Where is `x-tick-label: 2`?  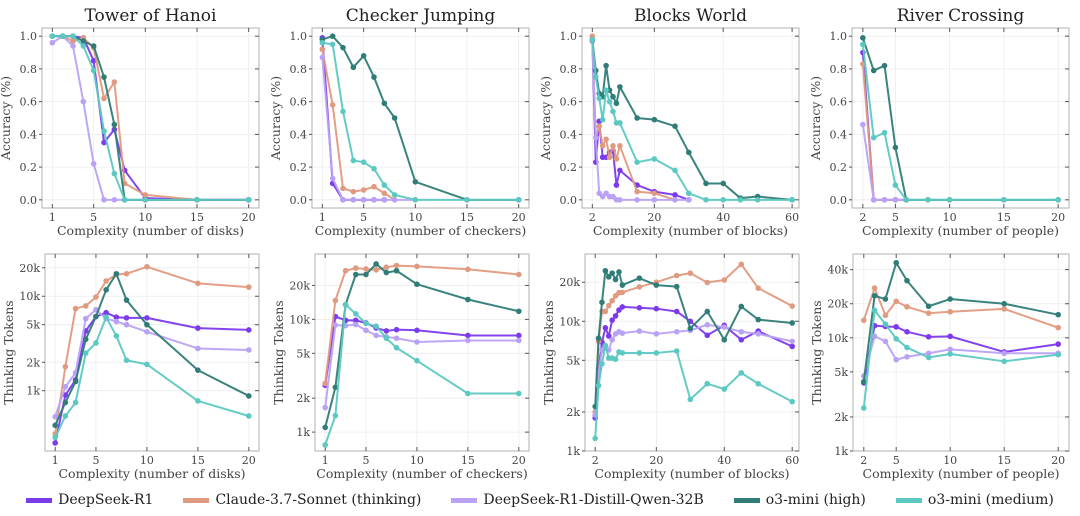 x-tick-label: 2 is located at coordinates (862, 217).